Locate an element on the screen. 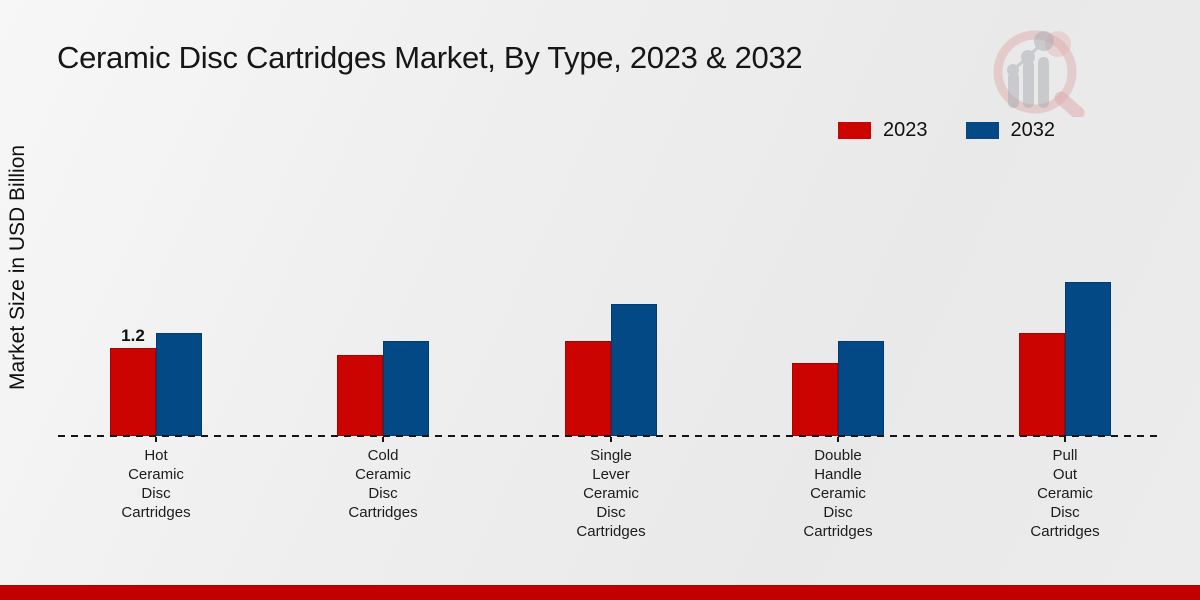  legend-item-2032: 2032 is located at coordinates (1010, 130).